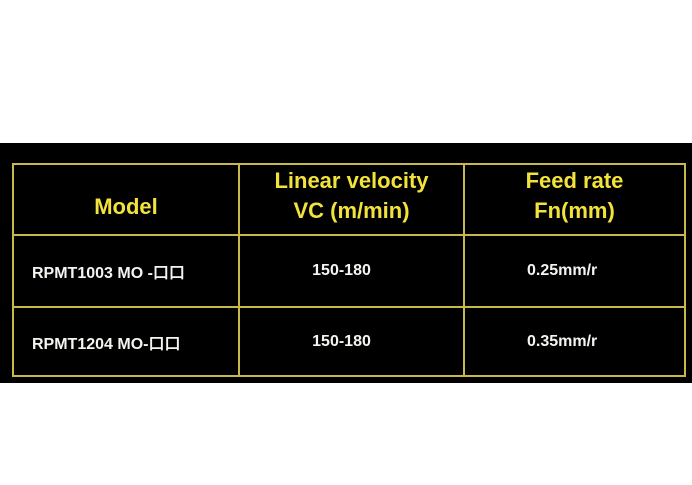  I want to click on cell-text: 0.35mm/r, so click(562, 341).